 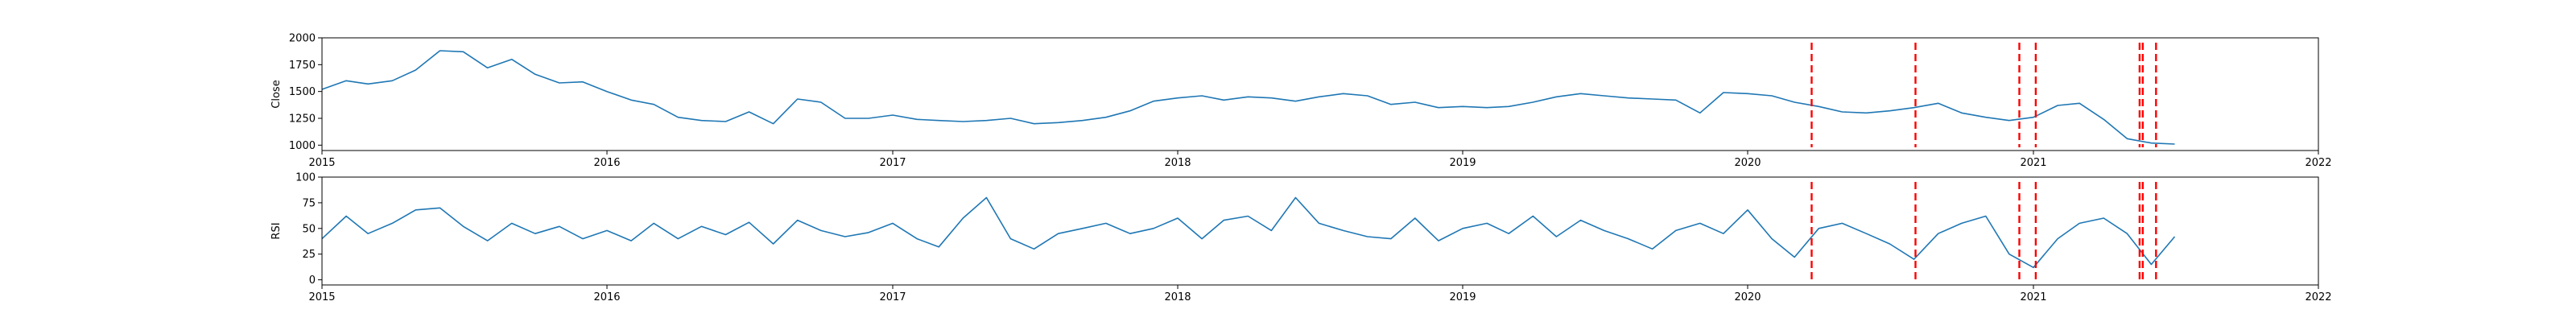 I want to click on panel-2-y-tick-label: 75, so click(x=309, y=203).